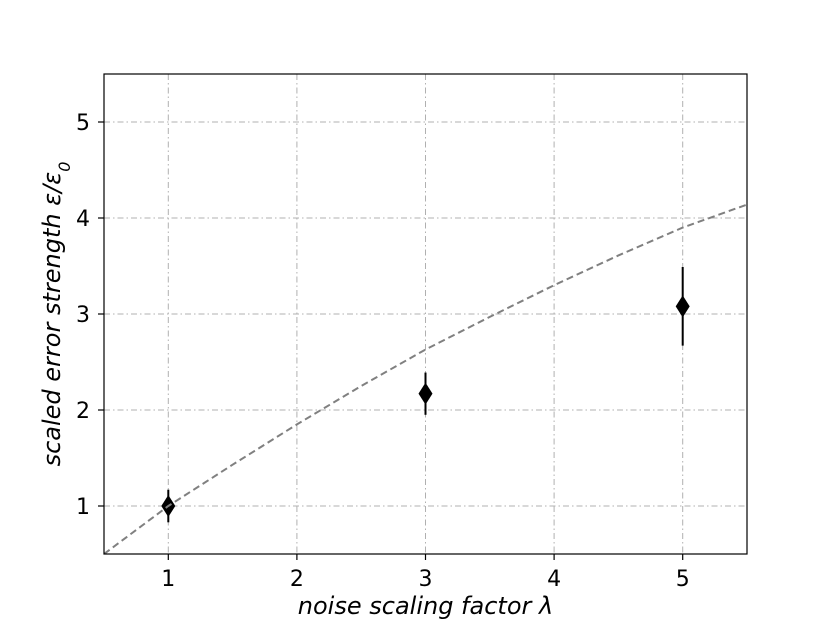 Image resolution: width=830 pixels, height=623 pixels. What do you see at coordinates (683, 579) in the screenshot?
I see `x-tick-label: 5` at bounding box center [683, 579].